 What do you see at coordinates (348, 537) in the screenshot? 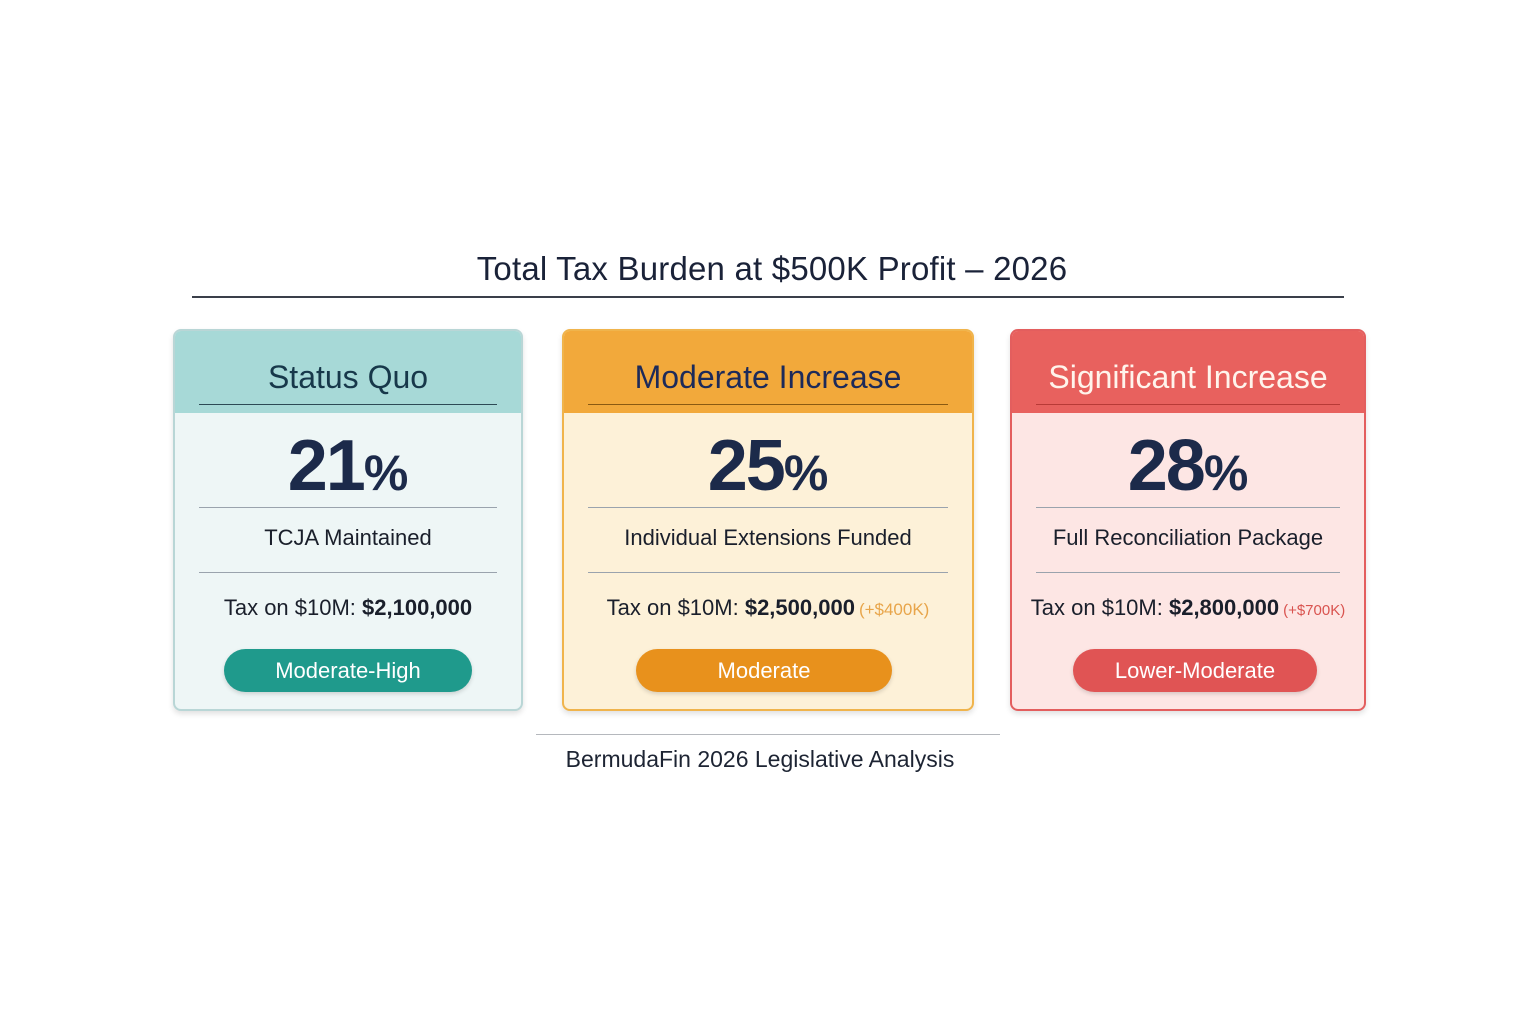
I see `scenario-description: TCJA Maintained` at bounding box center [348, 537].